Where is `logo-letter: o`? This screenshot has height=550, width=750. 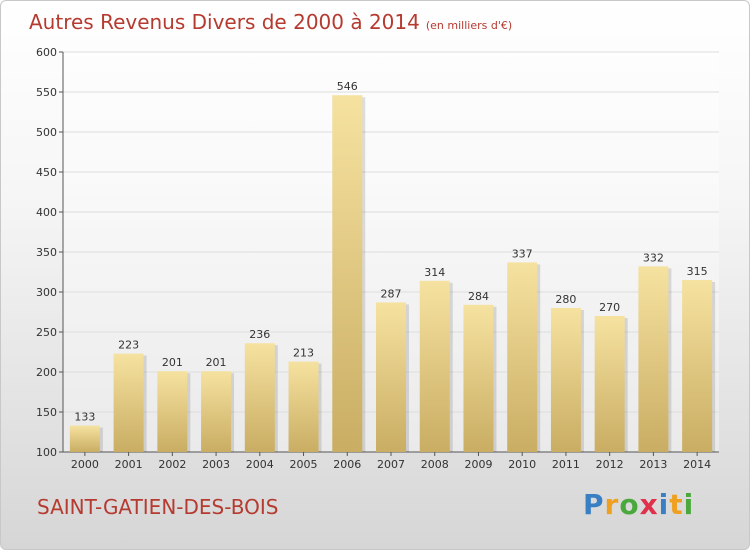 logo-letter: o is located at coordinates (629, 504).